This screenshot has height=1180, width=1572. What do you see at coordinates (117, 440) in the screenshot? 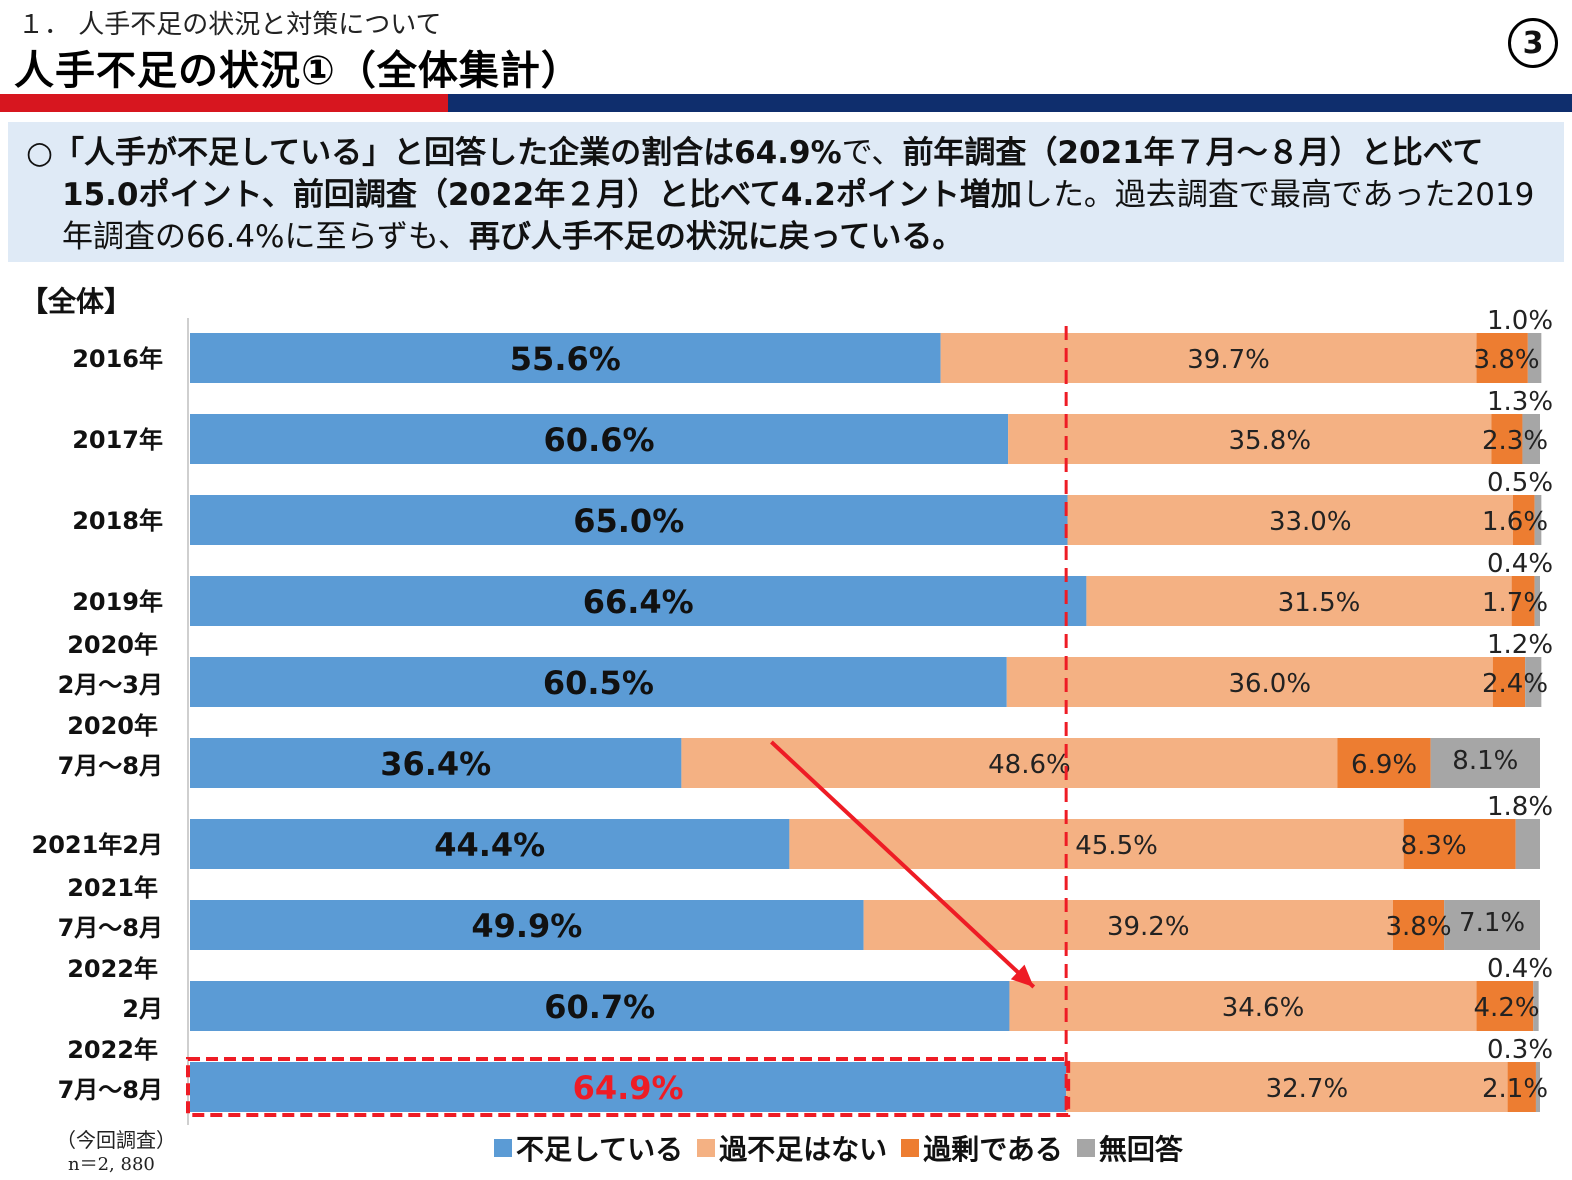
I see `y-tick-label: 2017年` at bounding box center [117, 440].